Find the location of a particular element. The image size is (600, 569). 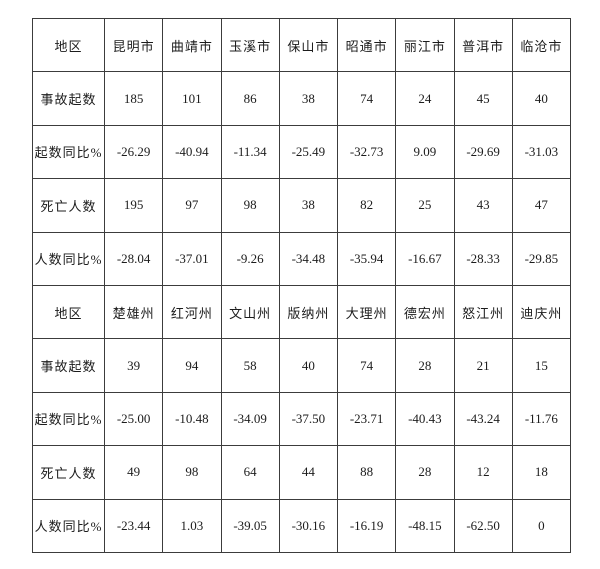

value-cell: -29.69 is located at coordinates (483, 152).